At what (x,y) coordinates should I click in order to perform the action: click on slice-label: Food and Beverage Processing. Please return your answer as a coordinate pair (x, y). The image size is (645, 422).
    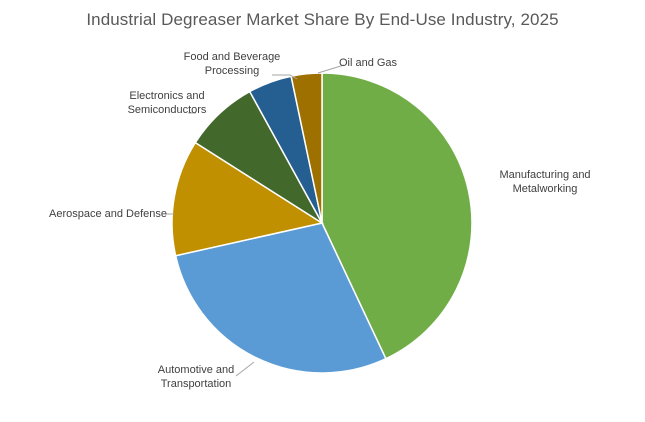
    Looking at the image, I should click on (232, 64).